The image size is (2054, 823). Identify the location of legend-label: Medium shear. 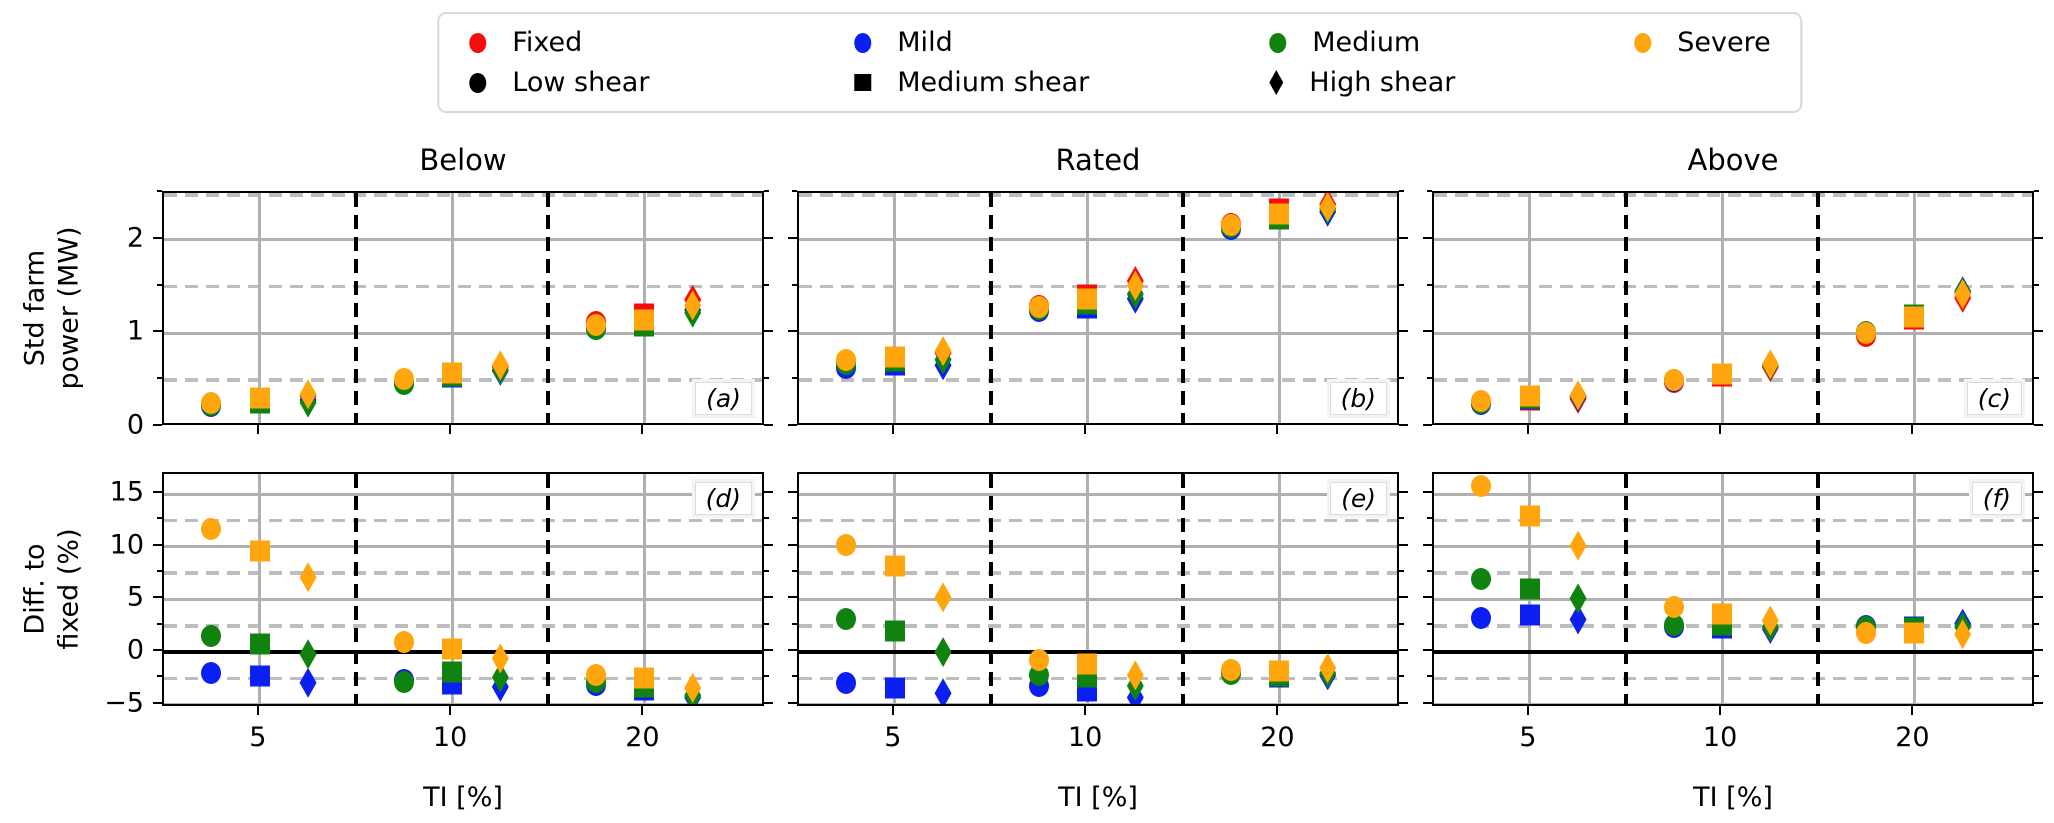
(993, 82).